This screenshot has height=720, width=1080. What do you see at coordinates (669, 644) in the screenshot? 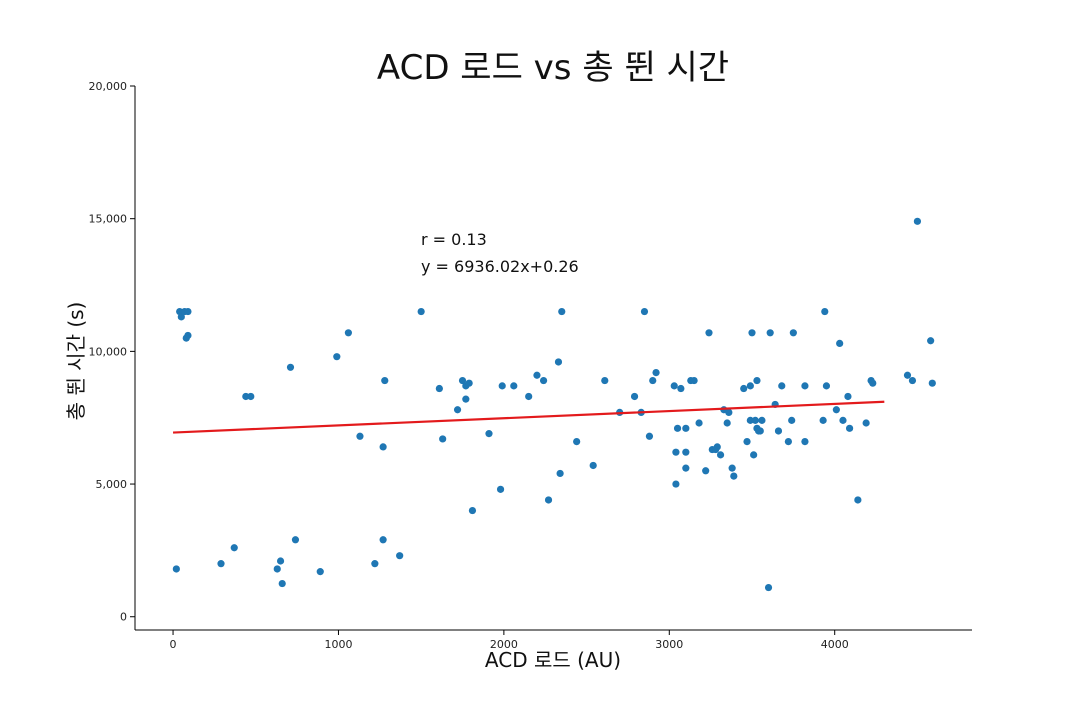
I see `x-tick-label: 3000` at bounding box center [669, 644].